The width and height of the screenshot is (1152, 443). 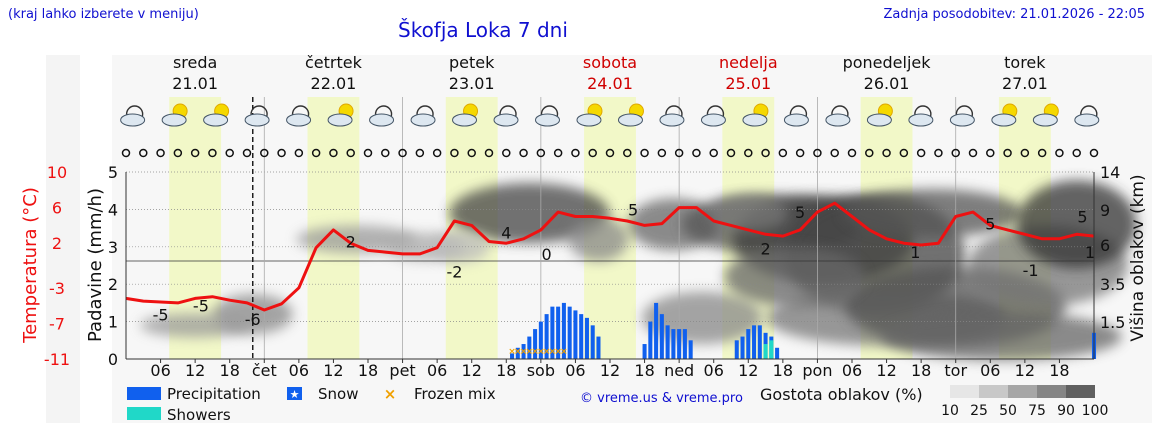 What do you see at coordinates (506, 233) in the screenshot?
I see `temperature-label: 4` at bounding box center [506, 233].